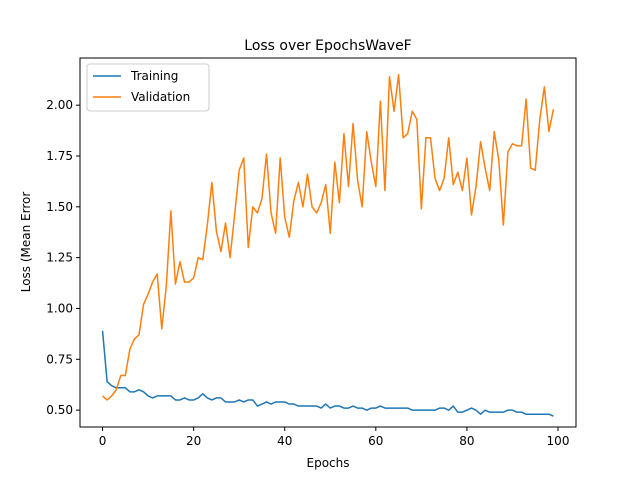 This screenshot has width=640, height=484. What do you see at coordinates (327, 46) in the screenshot?
I see `chart-title: Loss over EpochsWaveF` at bounding box center [327, 46].